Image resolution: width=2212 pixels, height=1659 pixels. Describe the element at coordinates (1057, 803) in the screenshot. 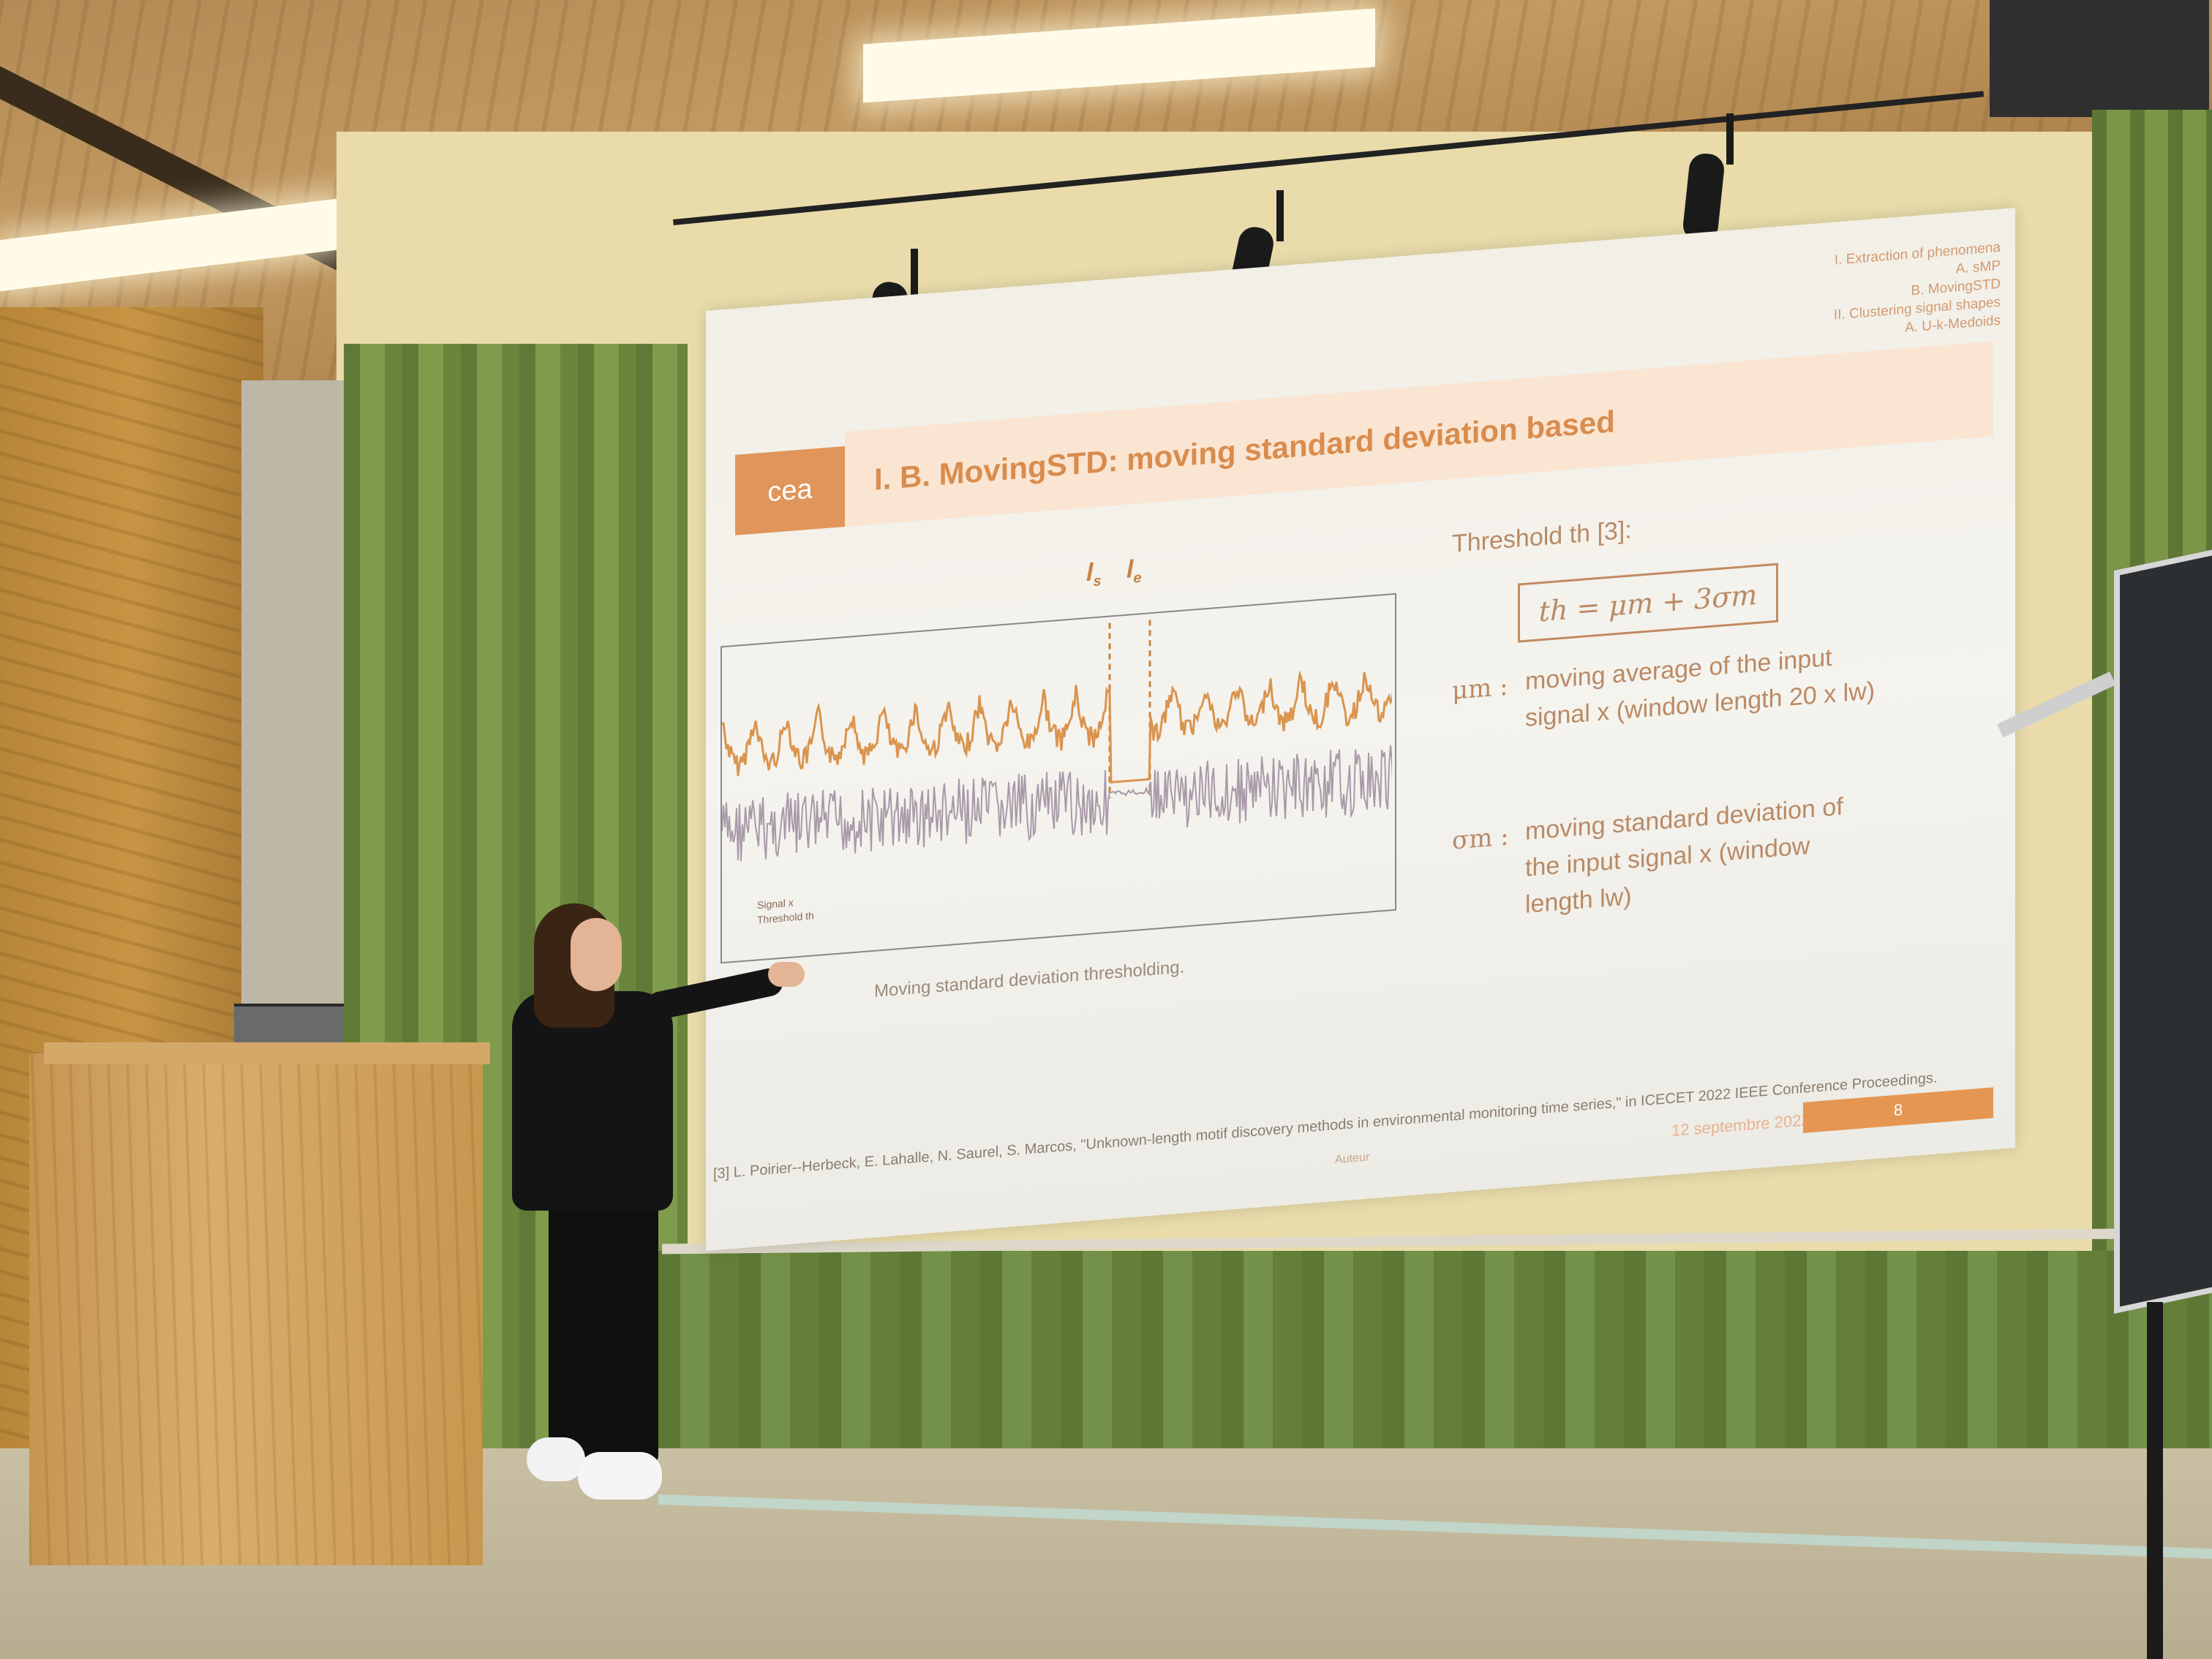

I see `signal-x-line` at that location.